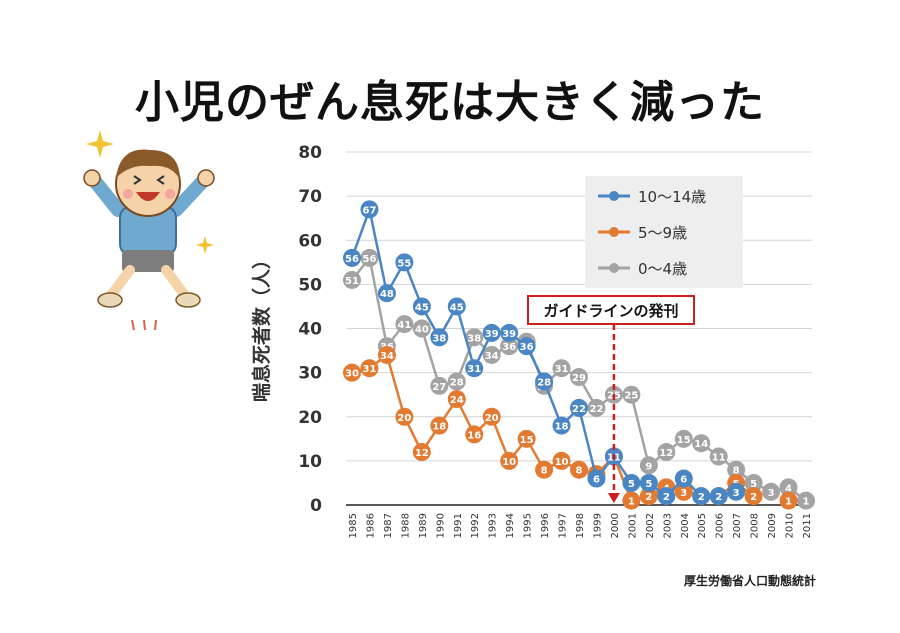 This screenshot has width=900, height=633. Describe the element at coordinates (545, 525) in the screenshot. I see `x-tick-label: 1996` at that location.